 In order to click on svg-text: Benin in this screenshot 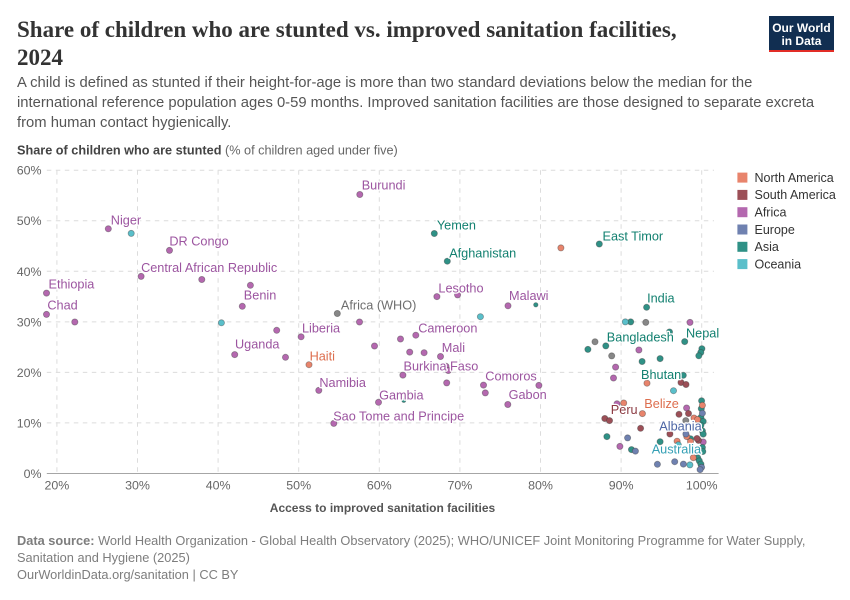, I will do `click(260, 296)`.